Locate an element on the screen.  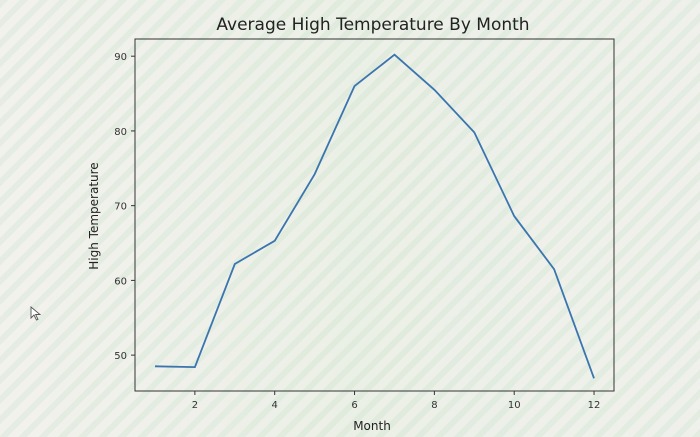
y-tick-label: 90 is located at coordinates (120, 57).